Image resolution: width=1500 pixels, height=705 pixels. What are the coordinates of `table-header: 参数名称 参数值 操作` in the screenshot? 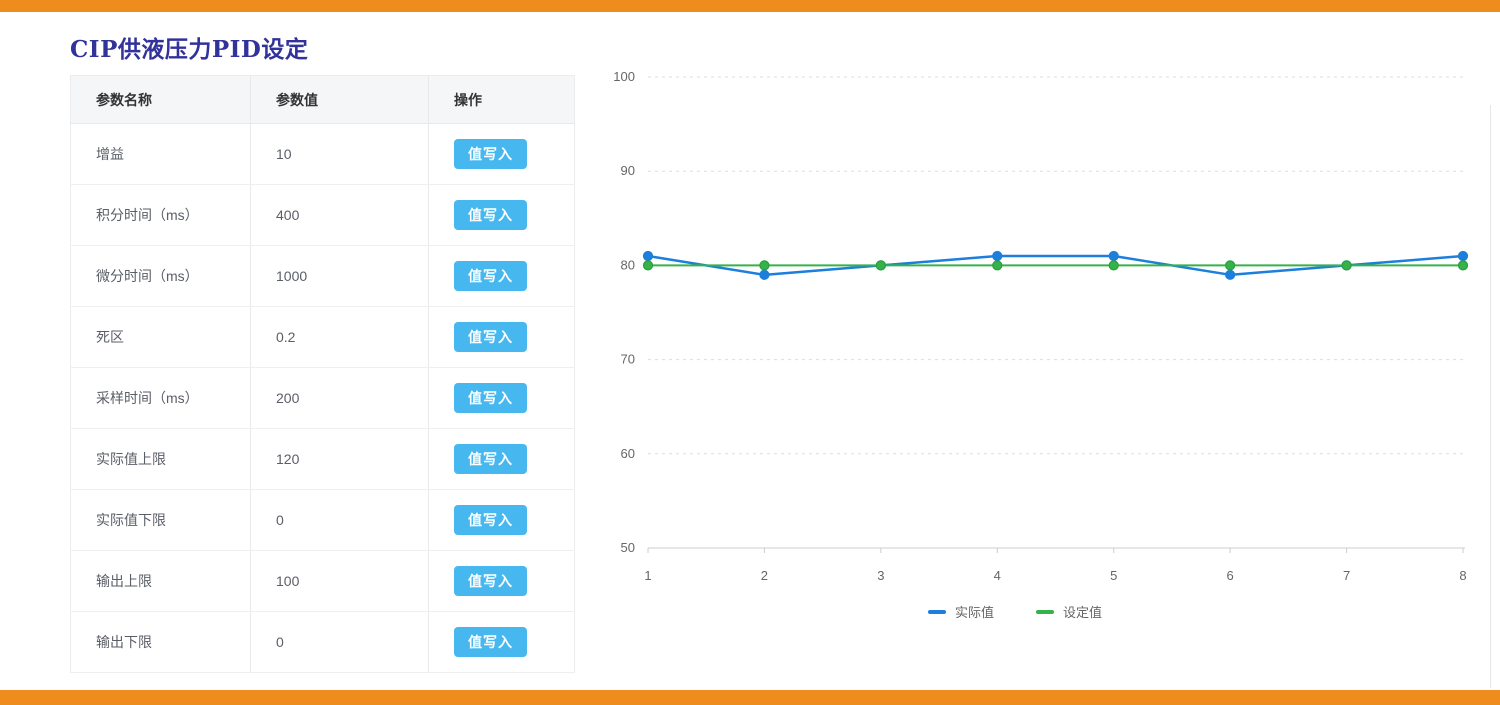 It's located at (322, 99).